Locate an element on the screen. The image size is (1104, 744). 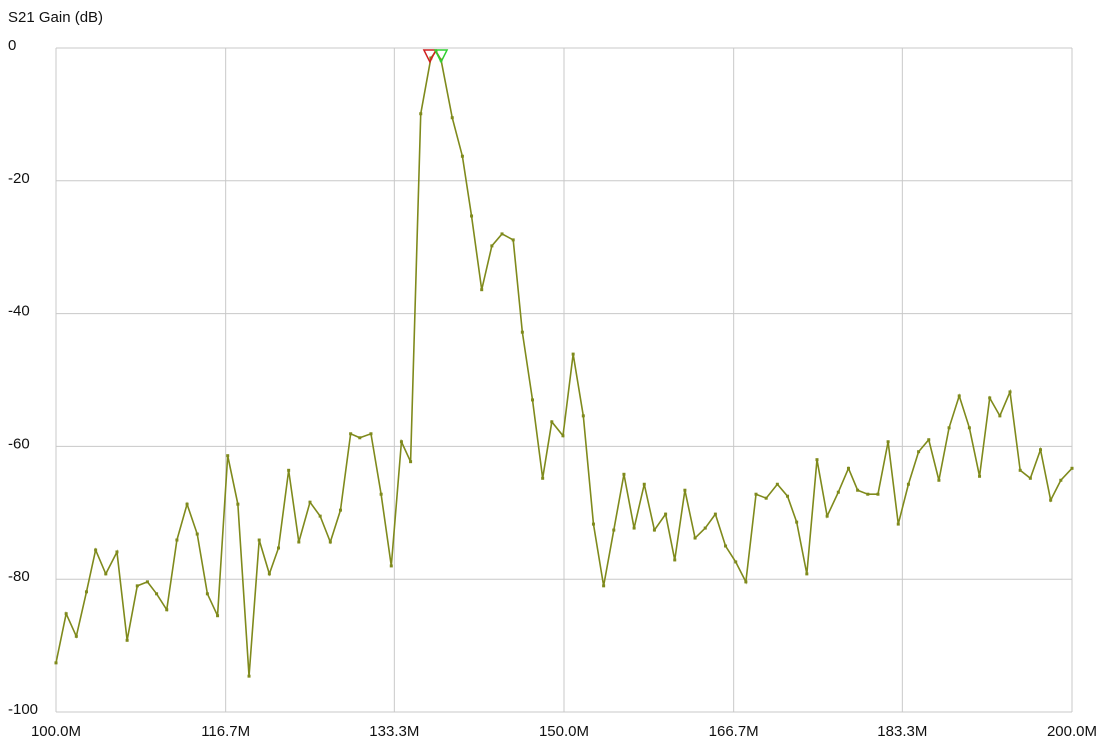
x-tick-label: 150.0M is located at coordinates (564, 731).